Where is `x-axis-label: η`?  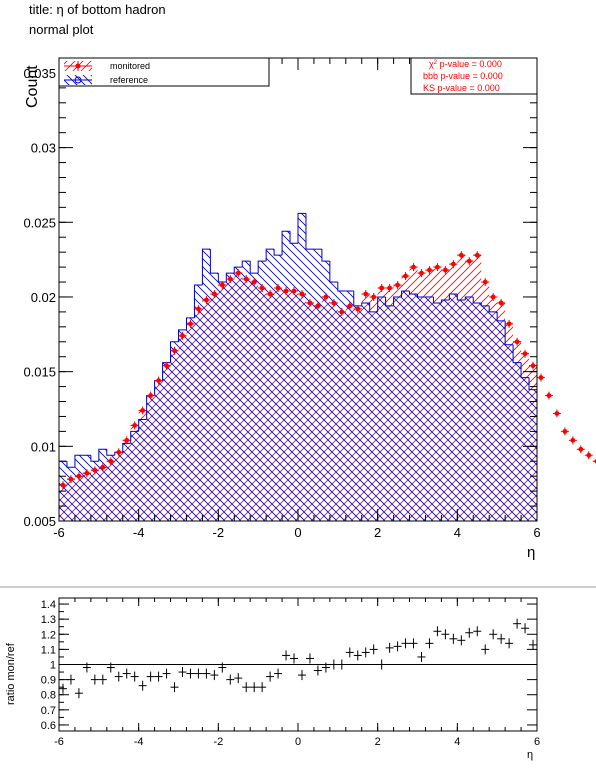
x-axis-label: η is located at coordinates (531, 552).